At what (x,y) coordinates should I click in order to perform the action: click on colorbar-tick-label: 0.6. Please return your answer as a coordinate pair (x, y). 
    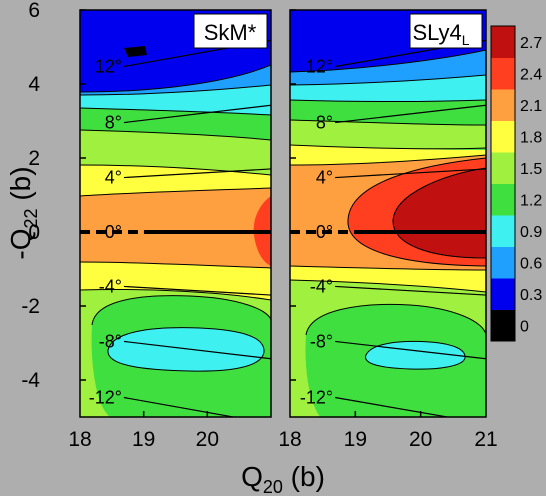
    Looking at the image, I should click on (531, 263).